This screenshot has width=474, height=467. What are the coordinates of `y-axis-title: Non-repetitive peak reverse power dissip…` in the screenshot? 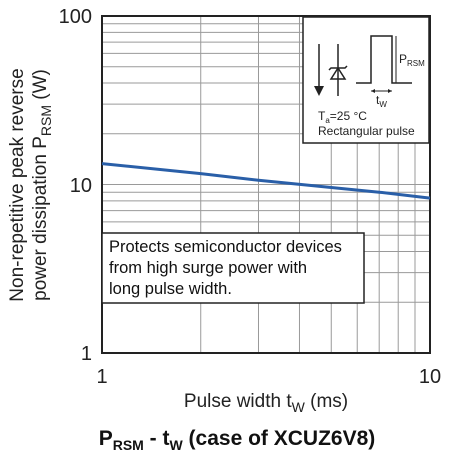 It's located at (30, 184).